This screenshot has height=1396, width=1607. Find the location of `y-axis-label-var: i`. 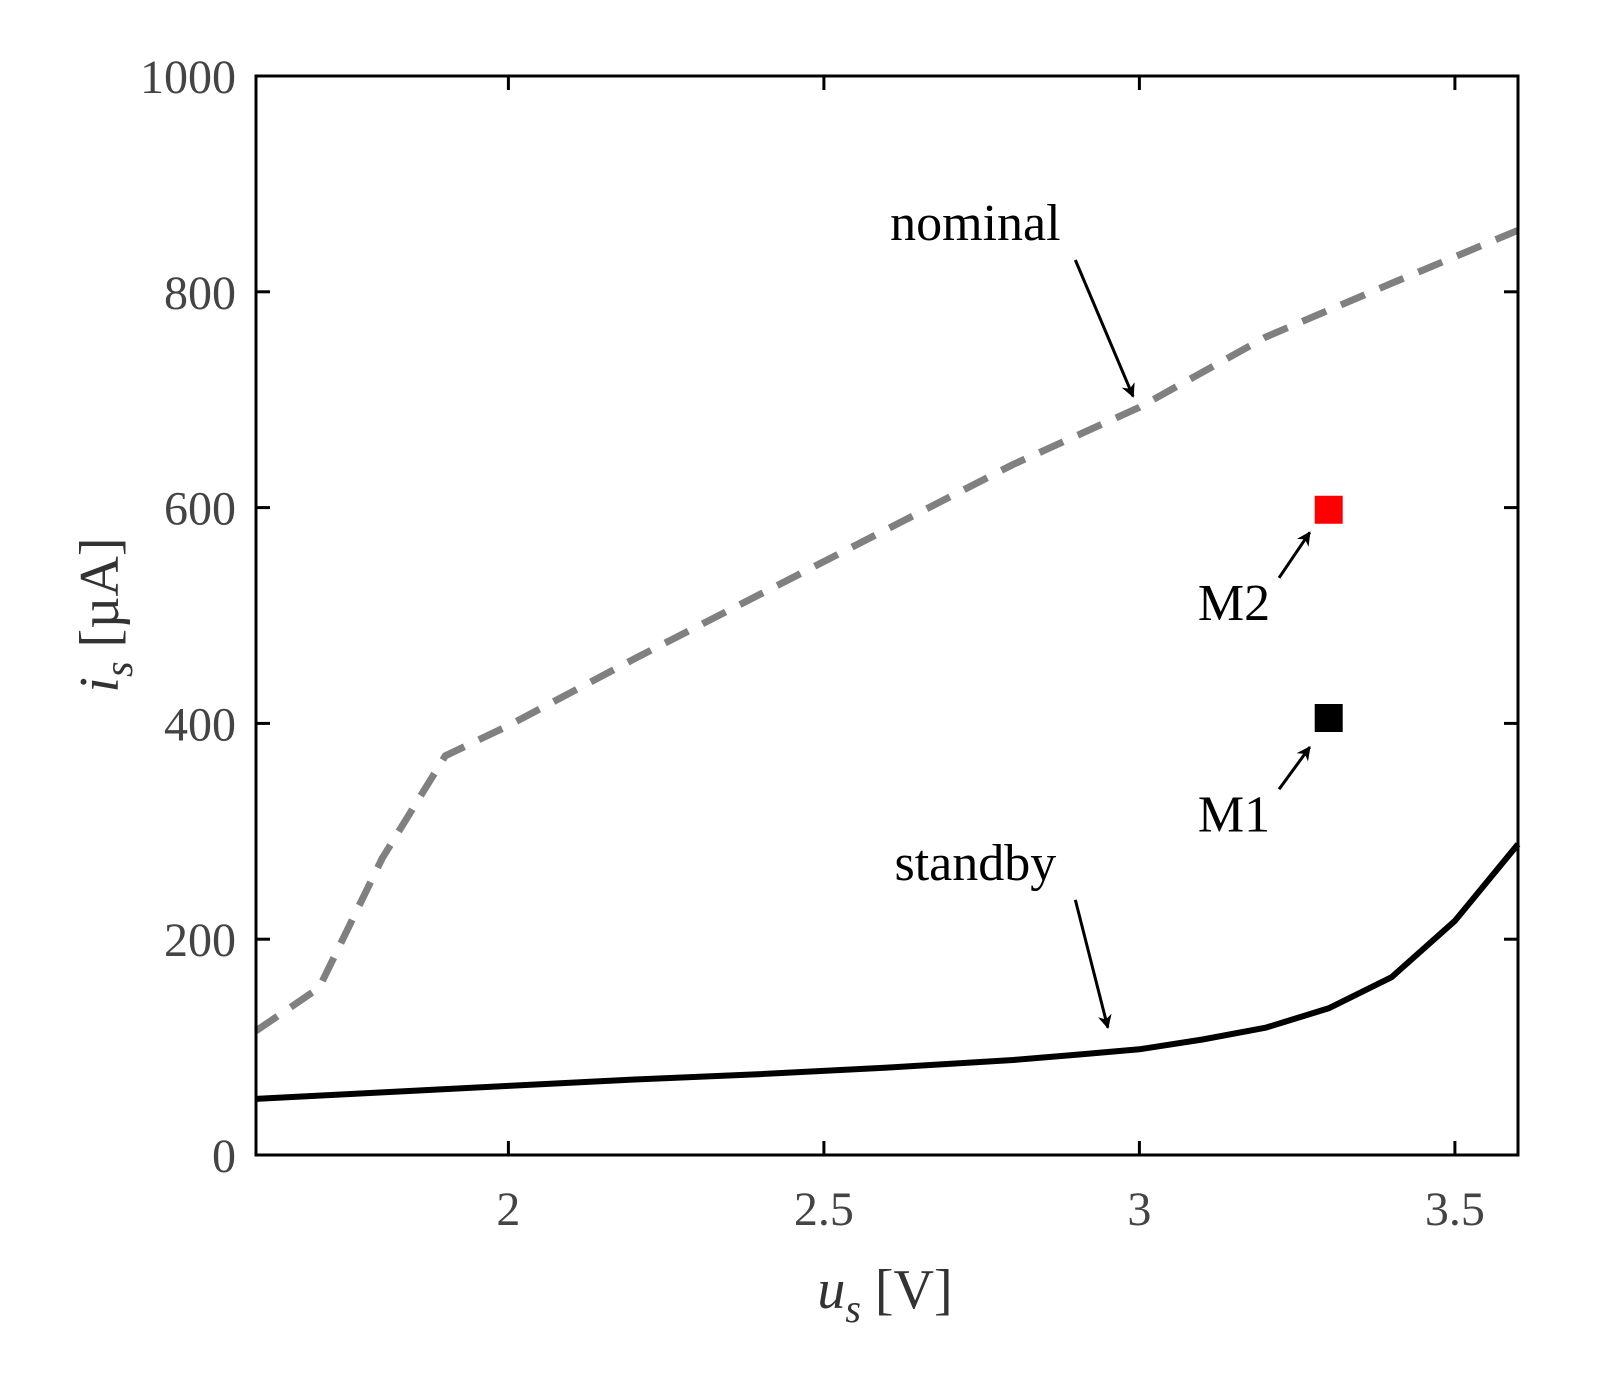

y-axis-label-var: i is located at coordinates (100, 685).